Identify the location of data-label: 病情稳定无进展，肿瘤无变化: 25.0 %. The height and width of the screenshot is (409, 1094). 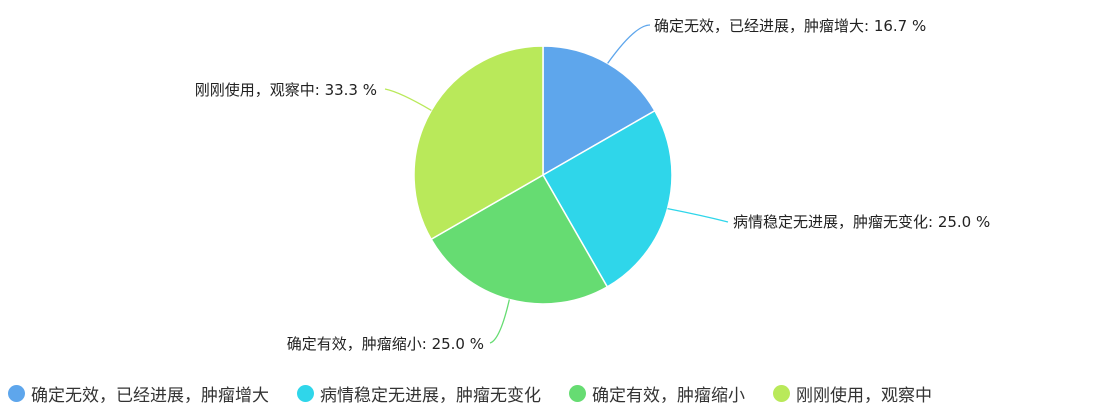
(861, 222).